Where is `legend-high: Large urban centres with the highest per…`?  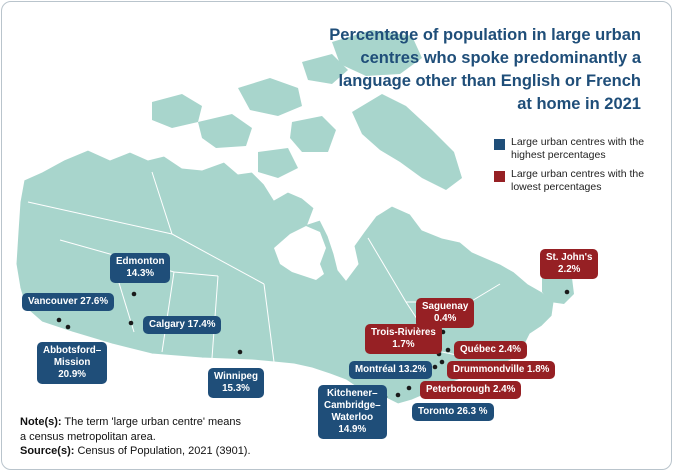
legend-high: Large urban centres with the highest per… is located at coordinates (572, 148).